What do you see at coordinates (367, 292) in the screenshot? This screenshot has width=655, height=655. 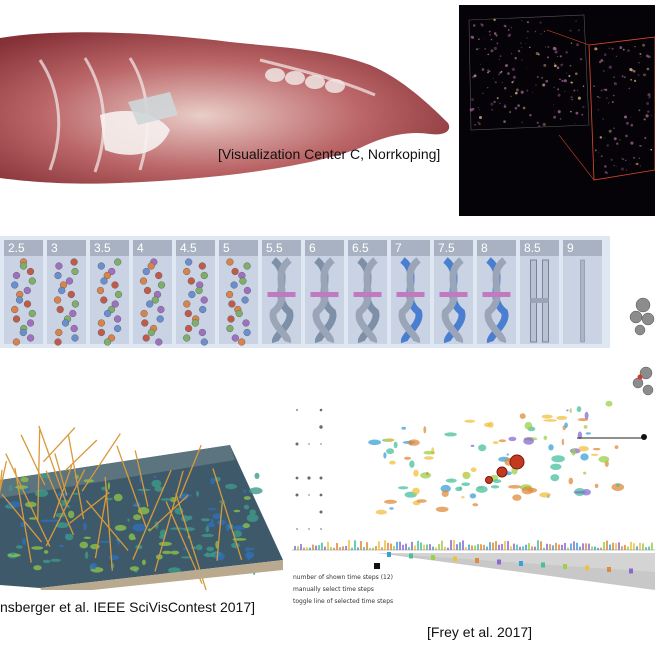 I see `helix-panel: 6.5` at bounding box center [367, 292].